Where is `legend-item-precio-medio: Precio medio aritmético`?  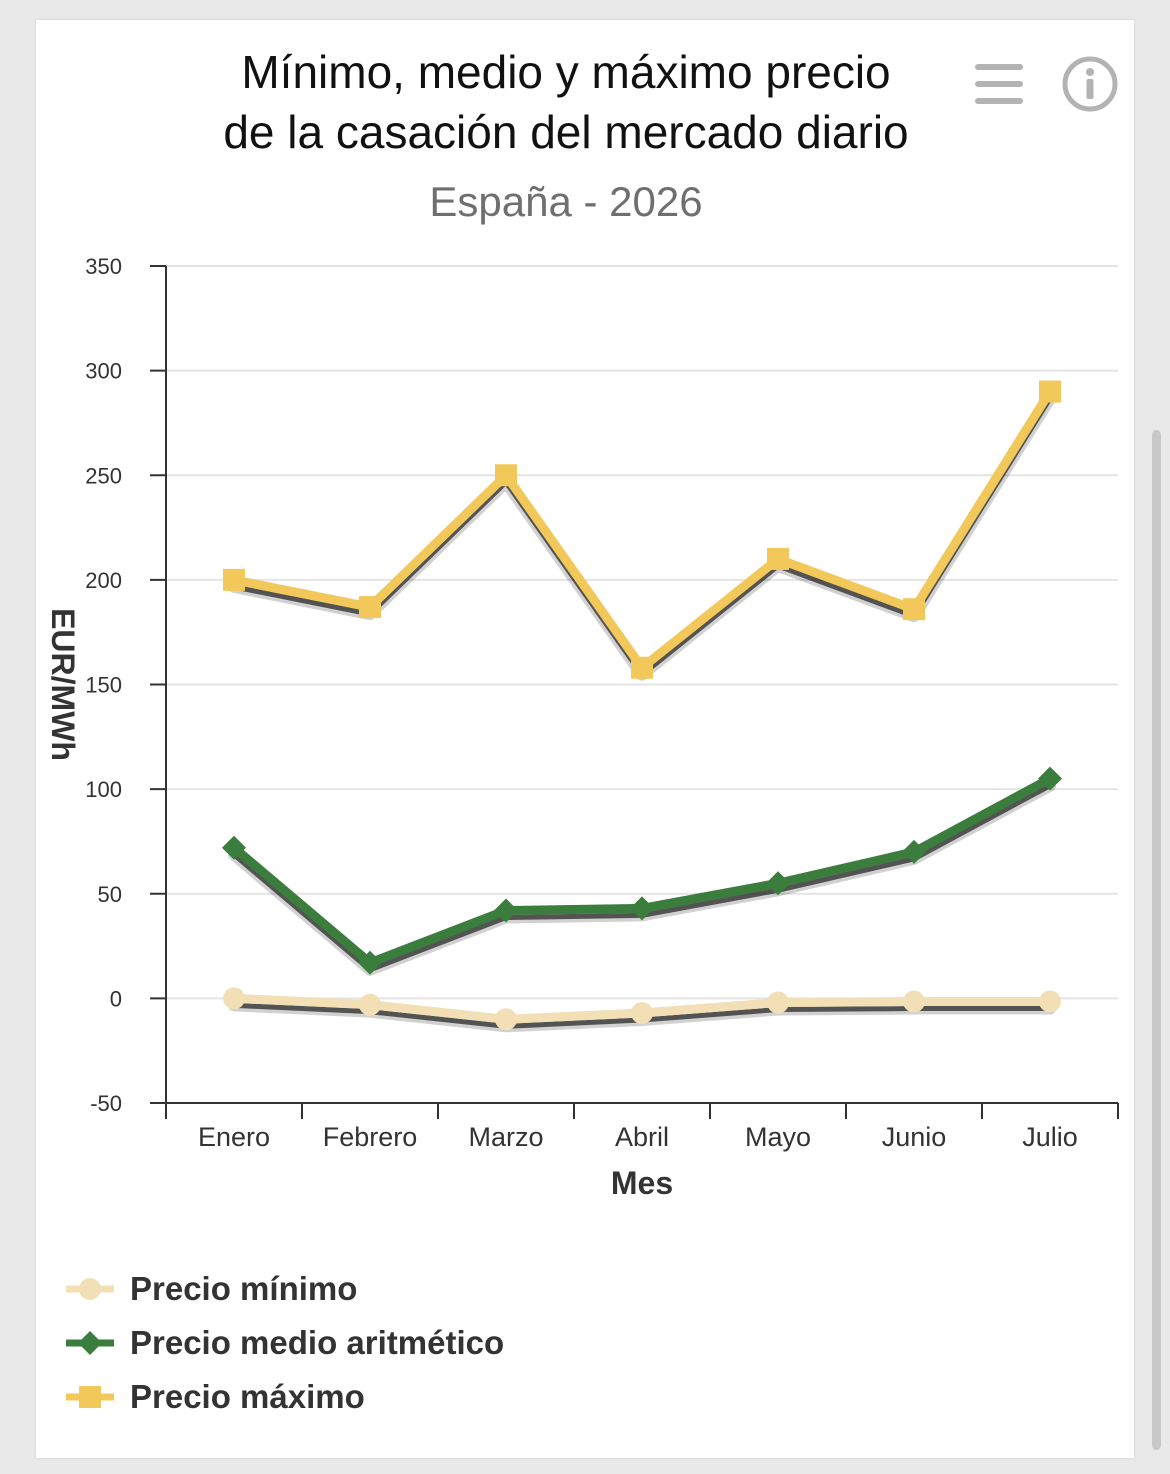 legend-item-precio-medio: Precio medio aritmético is located at coordinates (284, 1343).